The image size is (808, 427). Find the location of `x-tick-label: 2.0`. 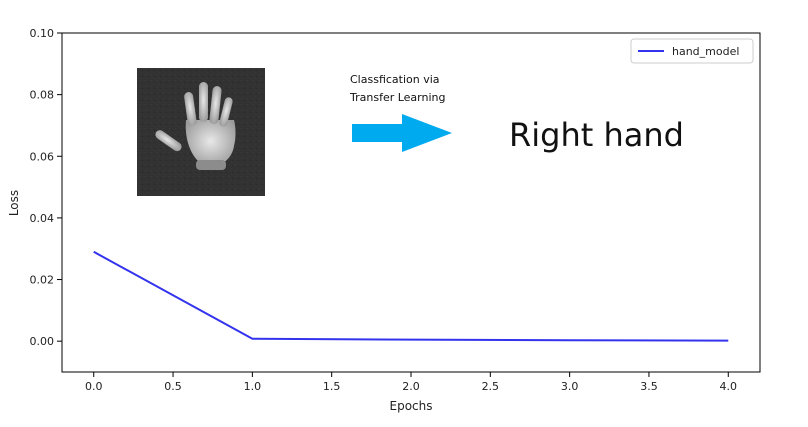

x-tick-label: 2.0 is located at coordinates (411, 386).